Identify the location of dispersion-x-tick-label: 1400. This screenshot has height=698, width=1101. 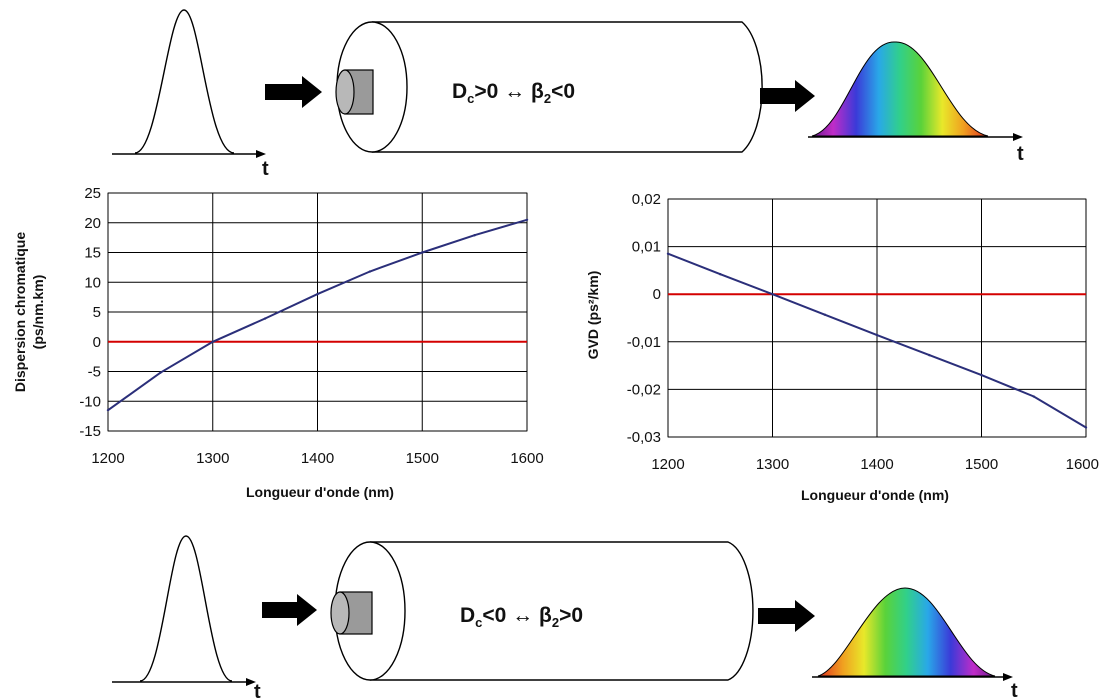
(317, 458).